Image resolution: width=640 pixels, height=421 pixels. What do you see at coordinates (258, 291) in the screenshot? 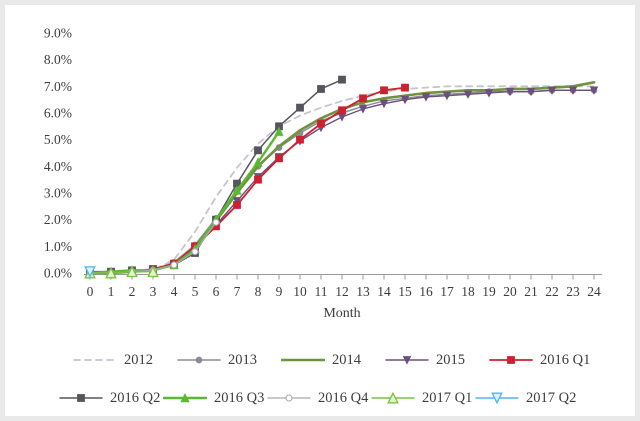
I see `x-tick-label: 8` at bounding box center [258, 291].